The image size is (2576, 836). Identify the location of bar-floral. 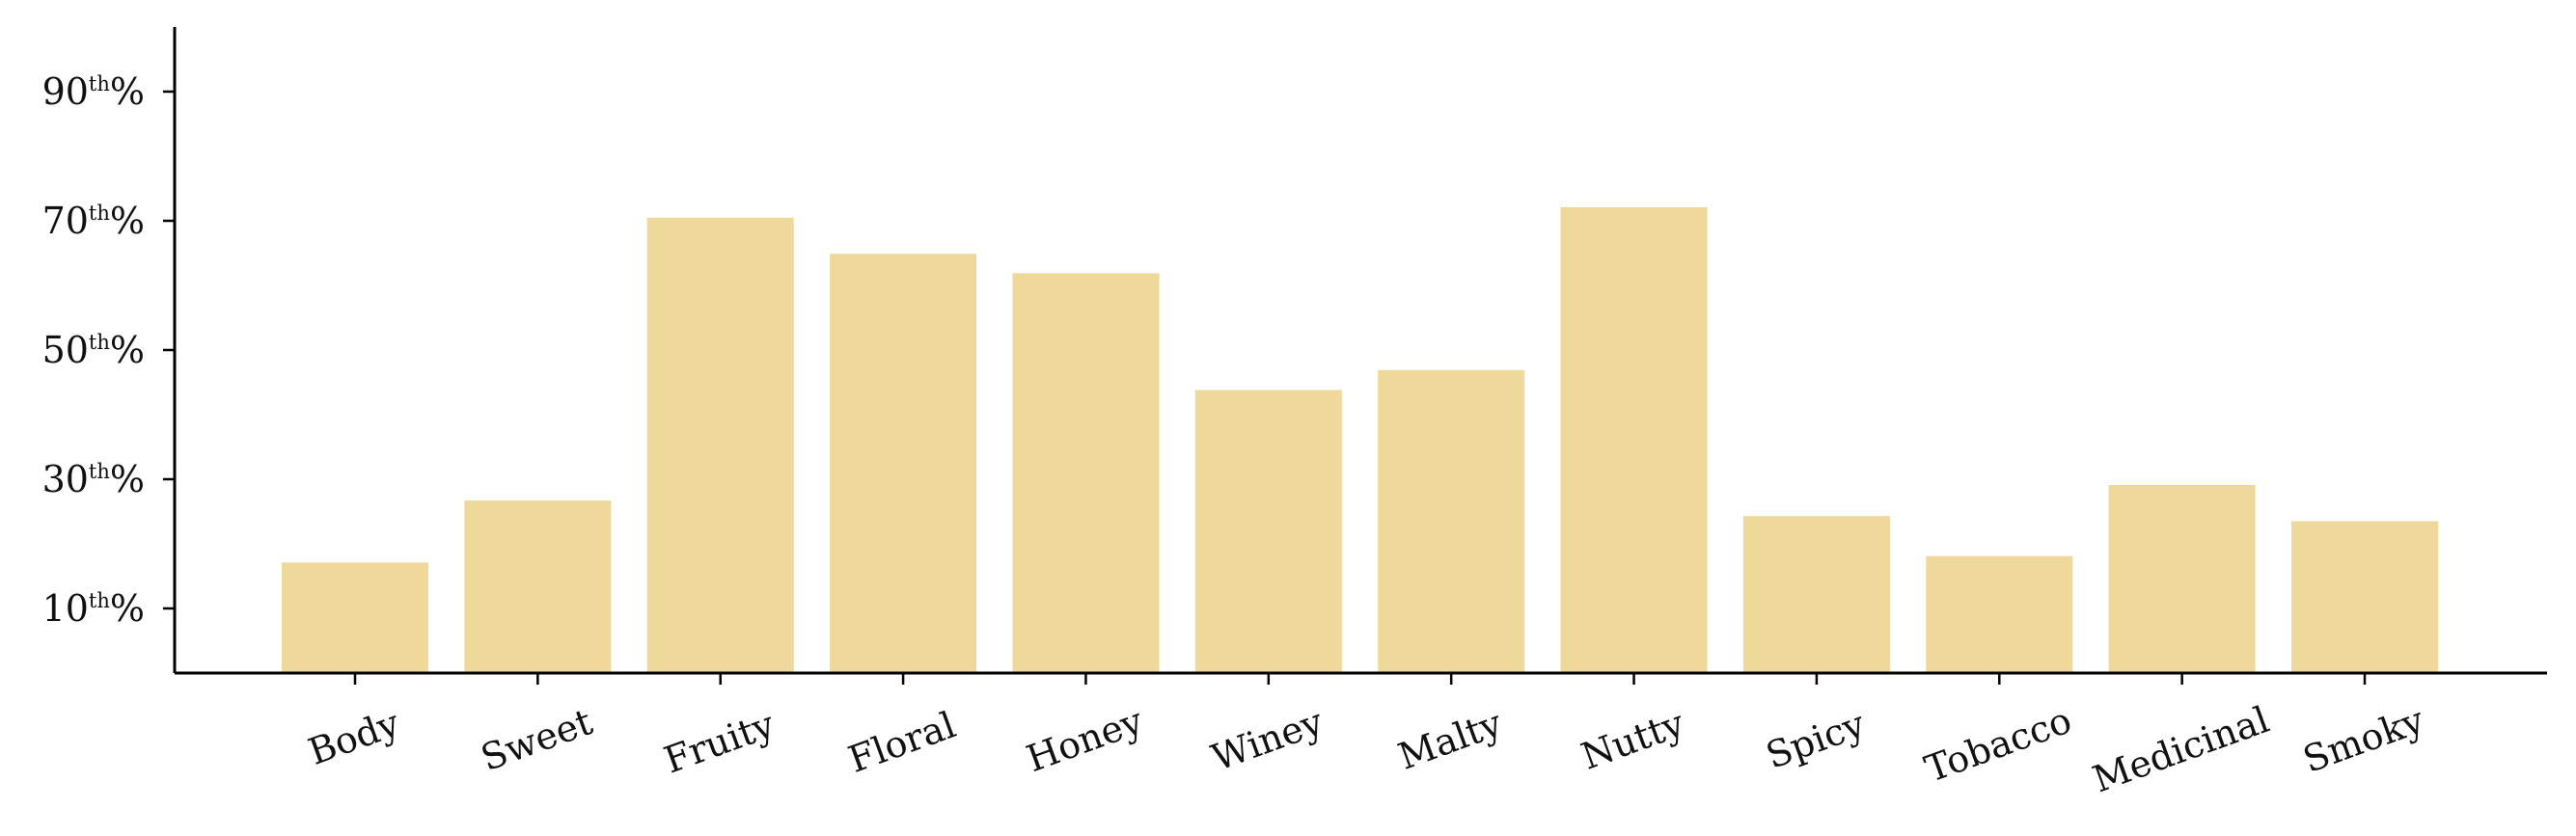
(903, 463).